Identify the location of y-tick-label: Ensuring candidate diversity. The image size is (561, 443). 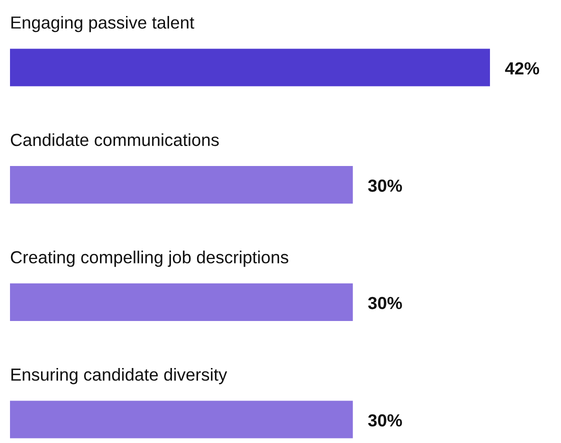
(119, 376).